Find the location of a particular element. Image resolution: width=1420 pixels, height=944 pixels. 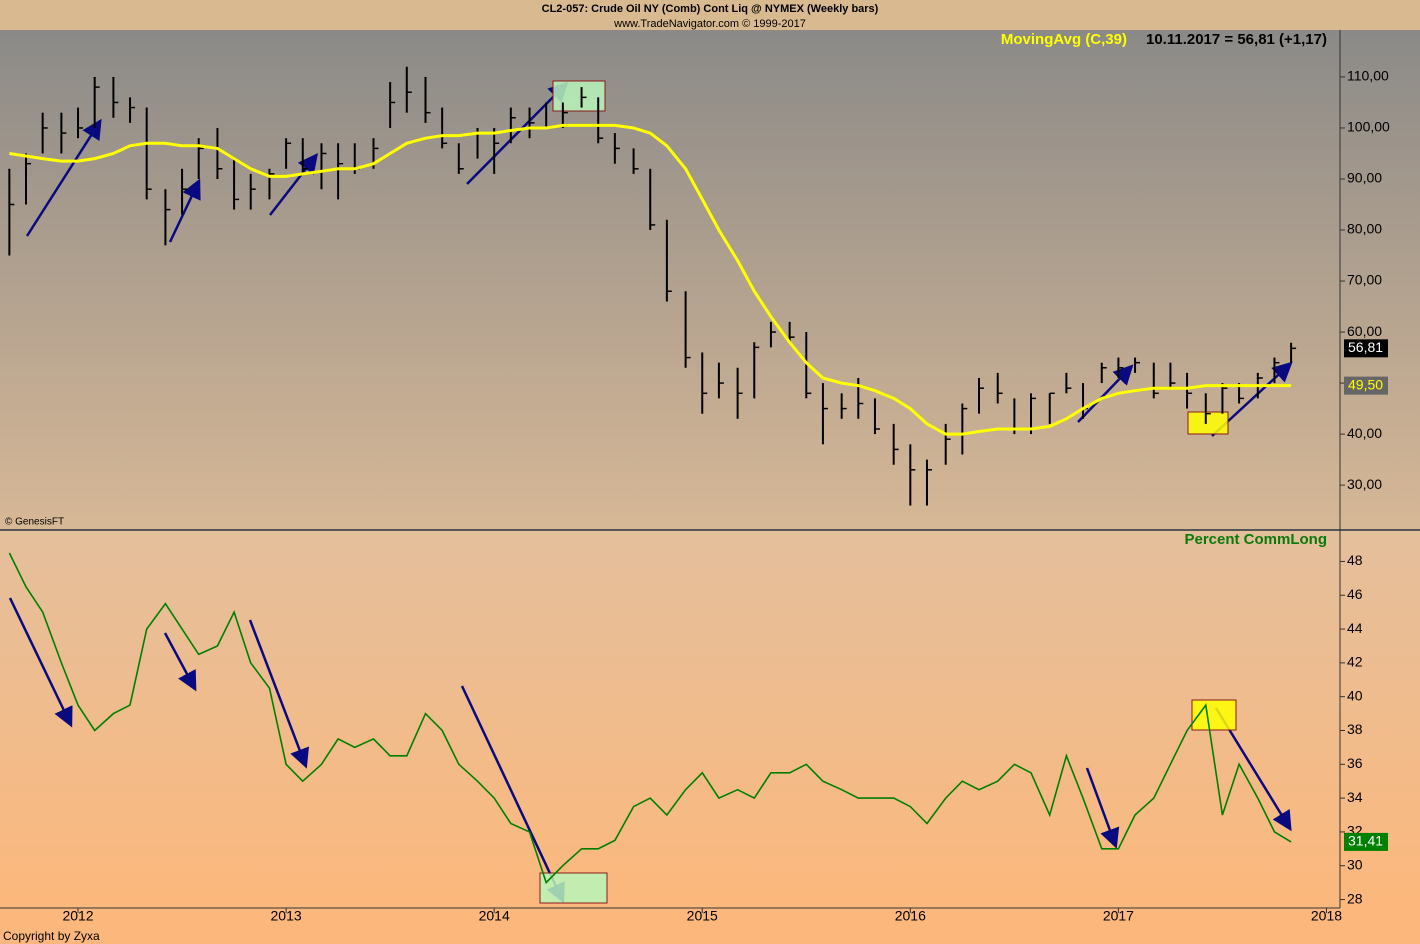

x-tick-label: 2018 is located at coordinates (1326, 916).